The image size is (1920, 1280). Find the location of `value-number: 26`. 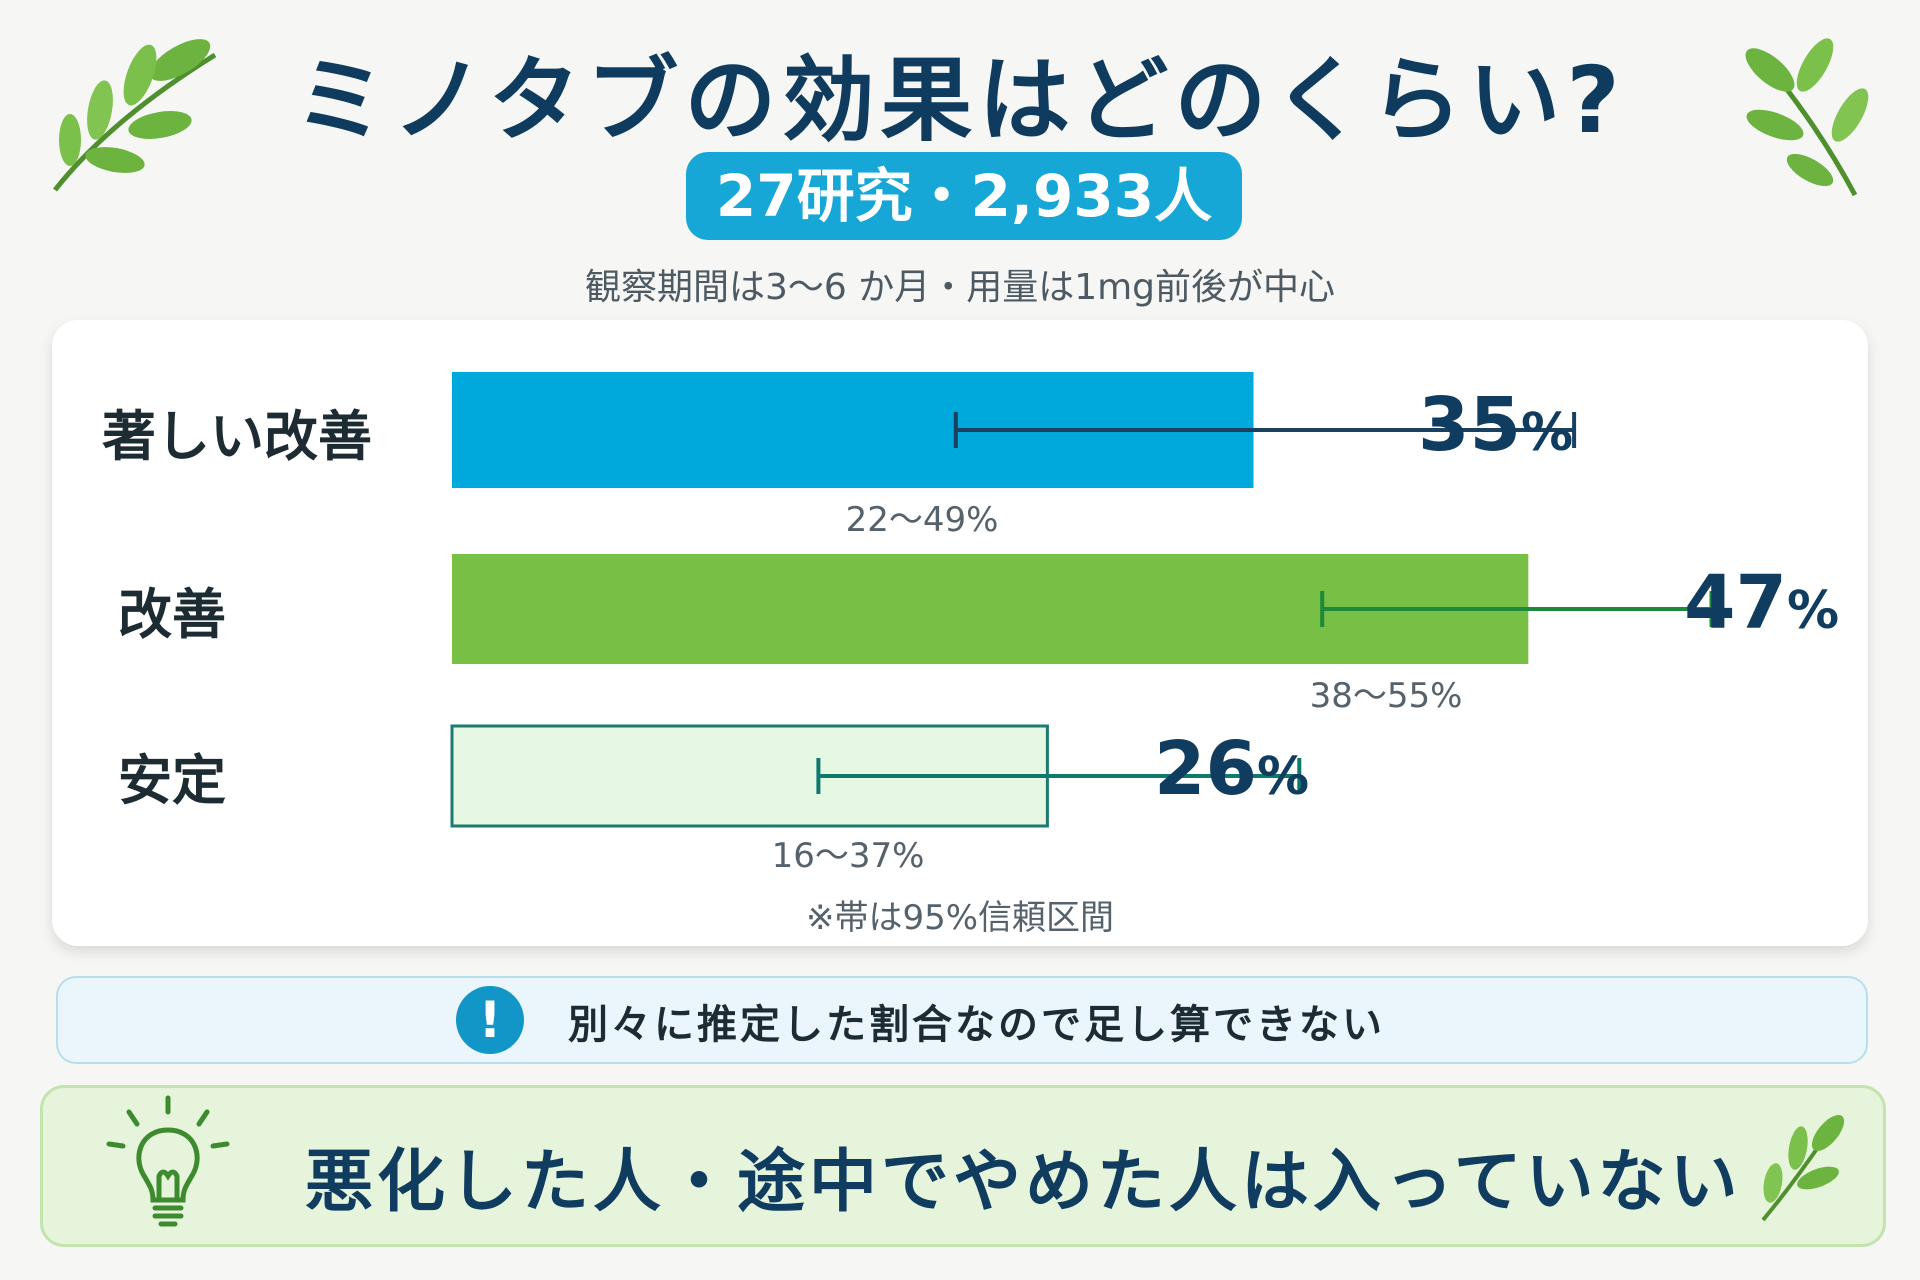

value-number: 26 is located at coordinates (1205, 769).